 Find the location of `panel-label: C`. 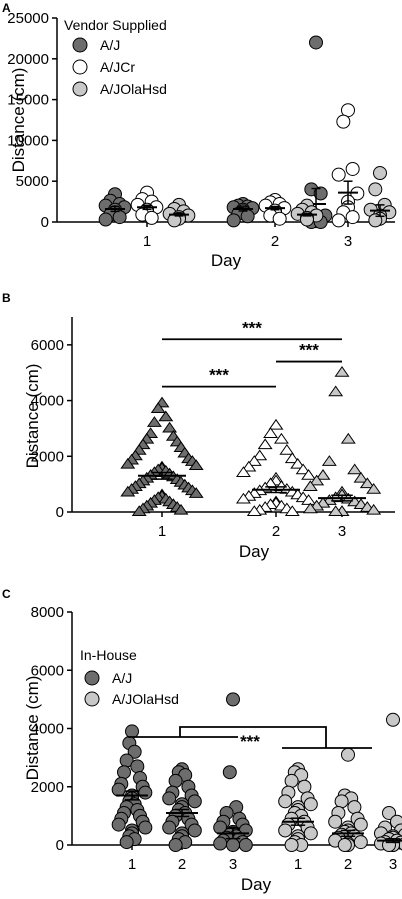

panel-label: C is located at coordinates (6, 594).